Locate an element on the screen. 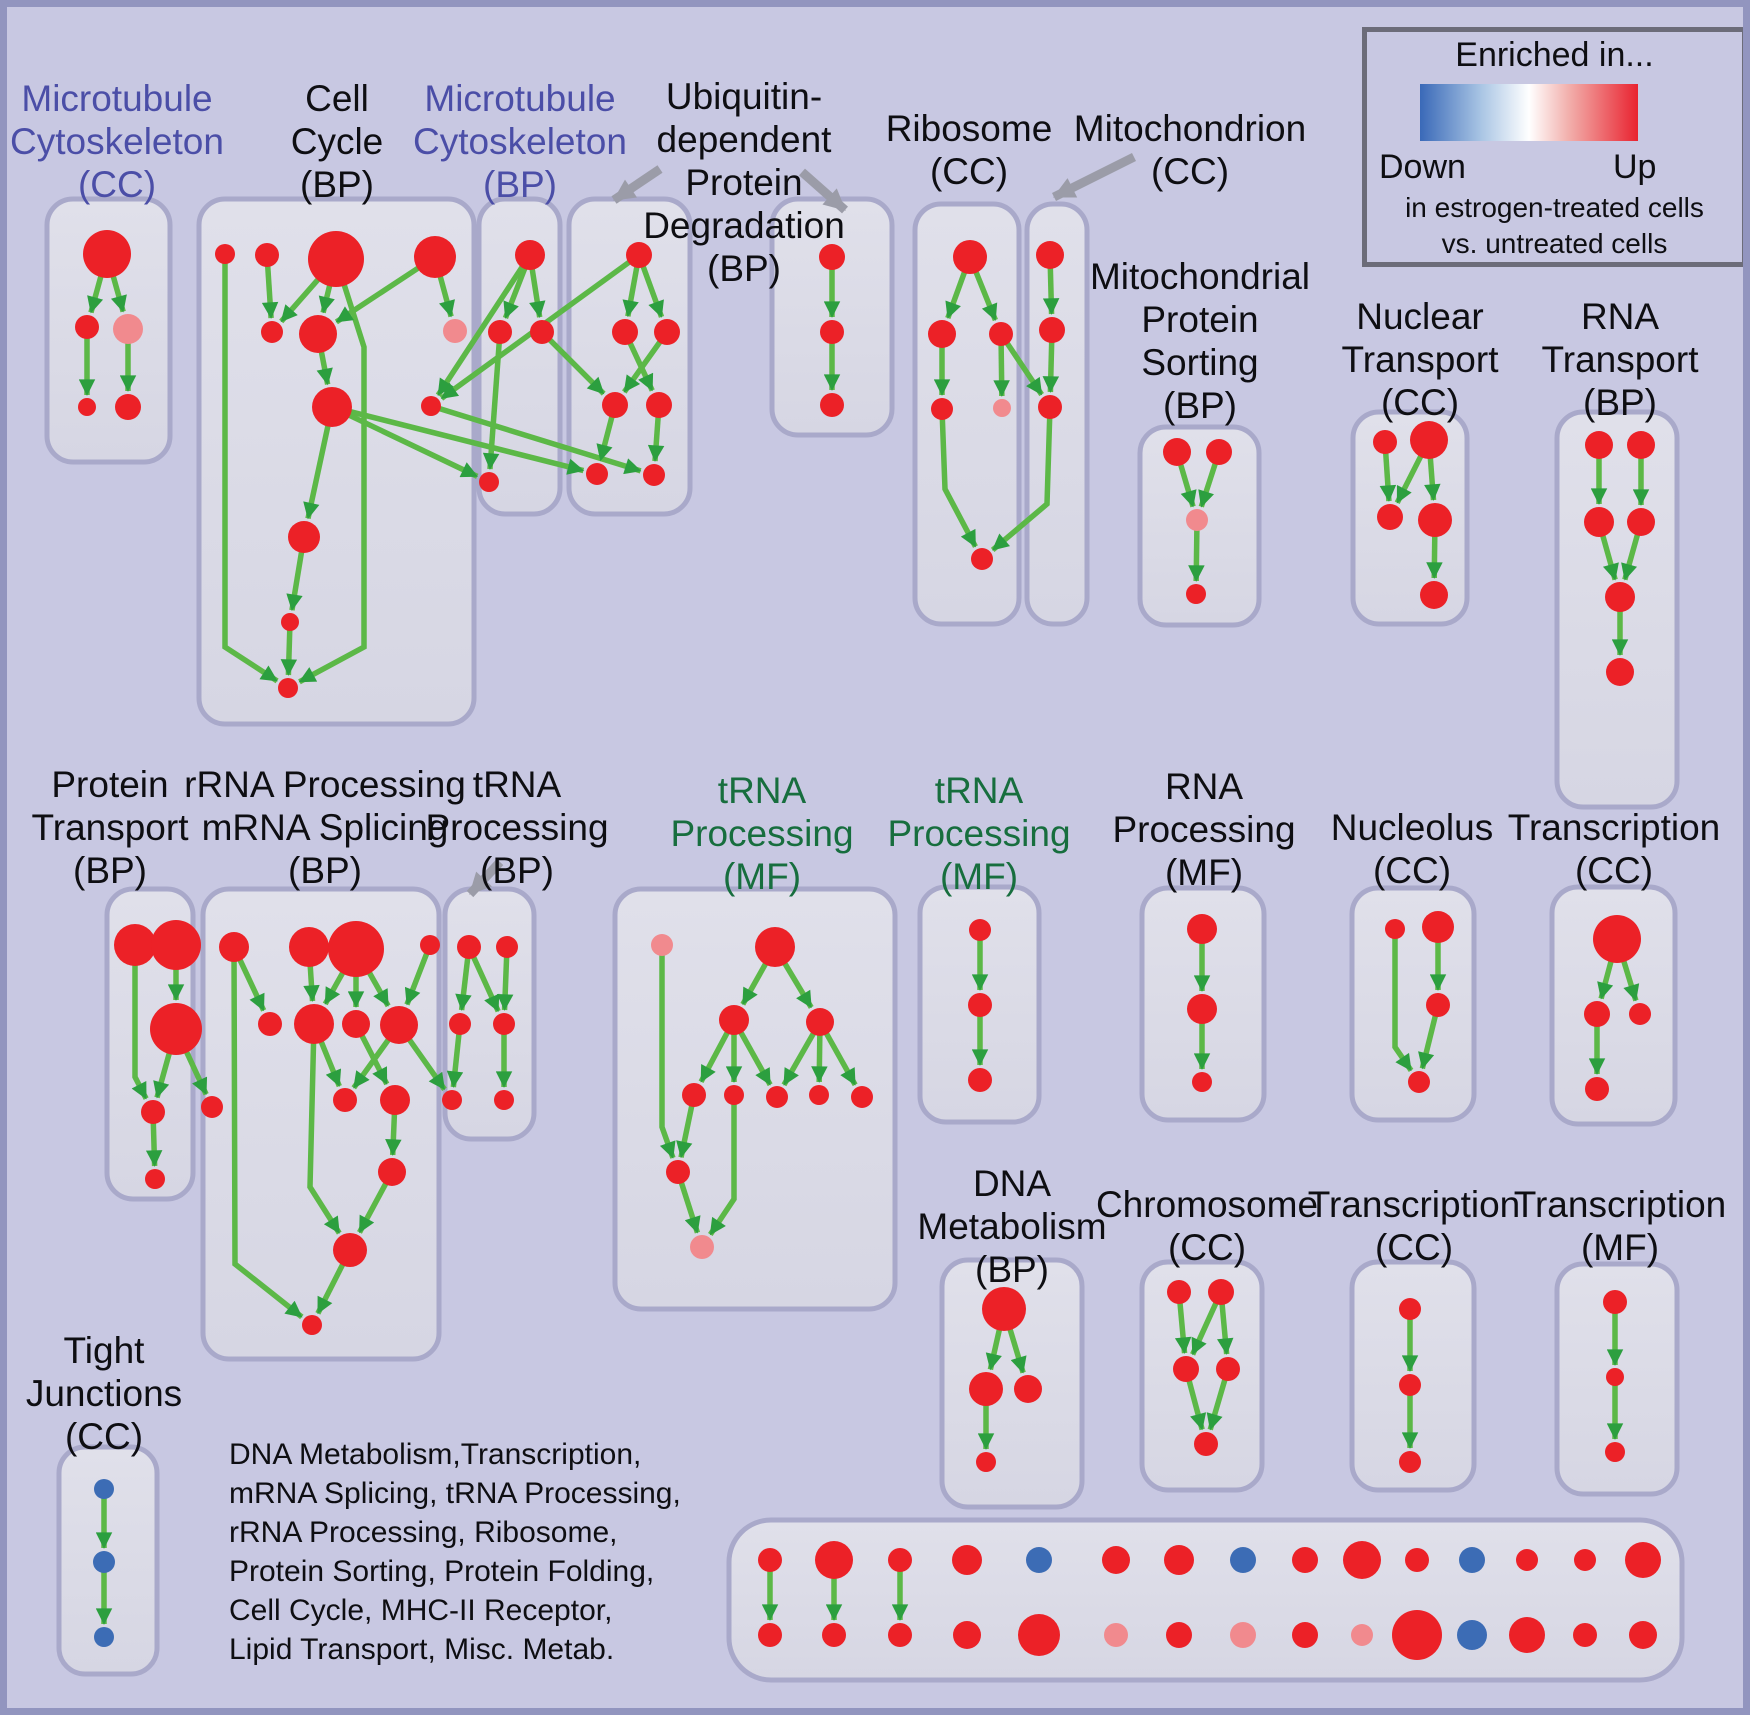 The height and width of the screenshot is (1715, 1750). gene-node-q6 is located at coordinates (1620, 672).